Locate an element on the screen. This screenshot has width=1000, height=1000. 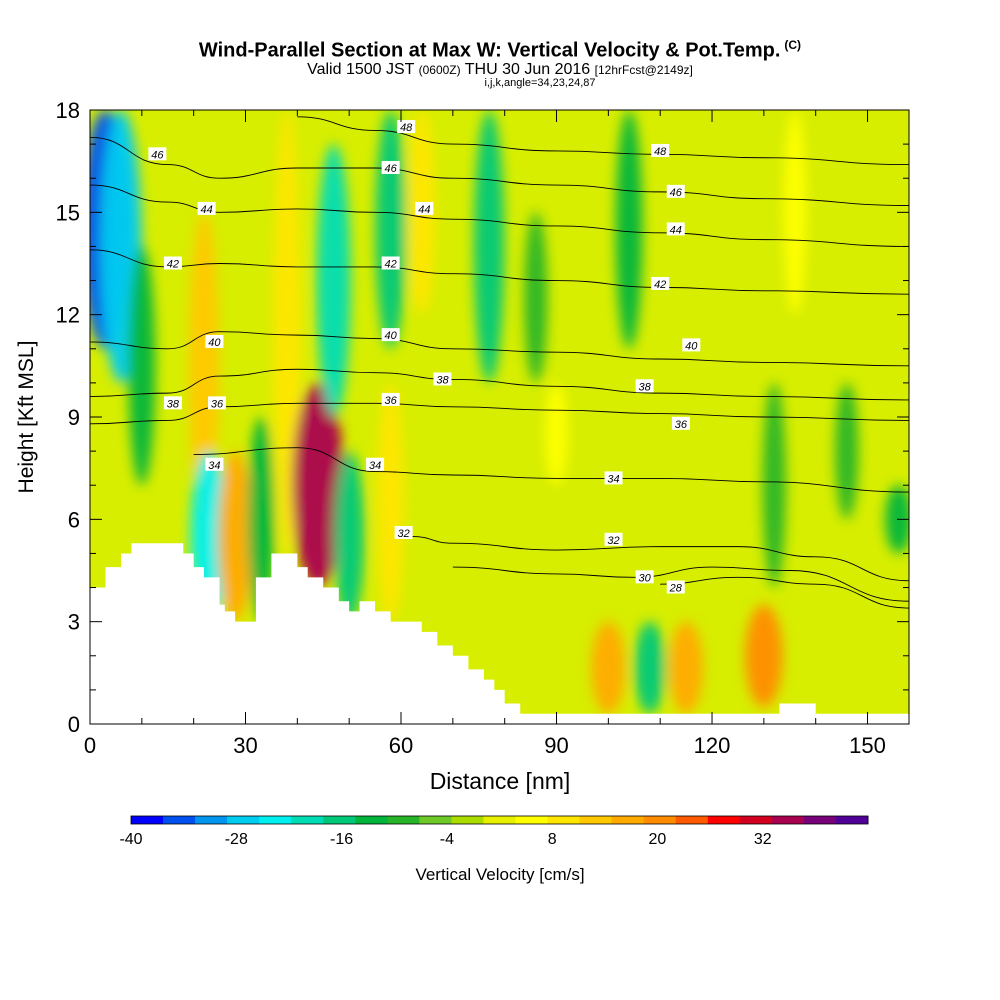
x-tick-label: 60 is located at coordinates (401, 745).